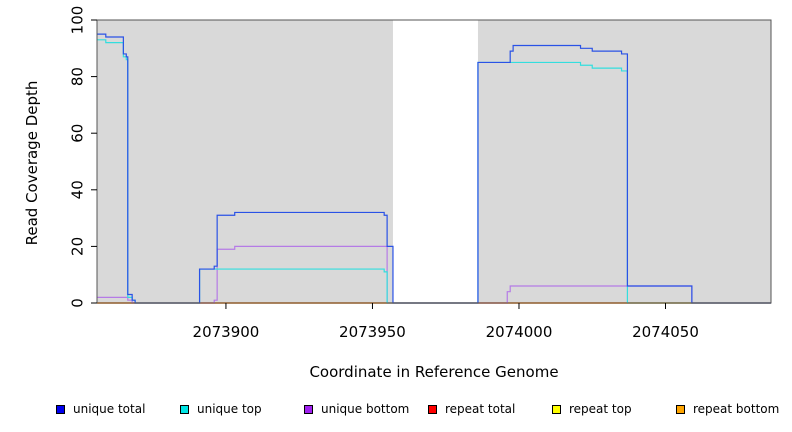  I want to click on legend-label: unique bottom, so click(365, 409).